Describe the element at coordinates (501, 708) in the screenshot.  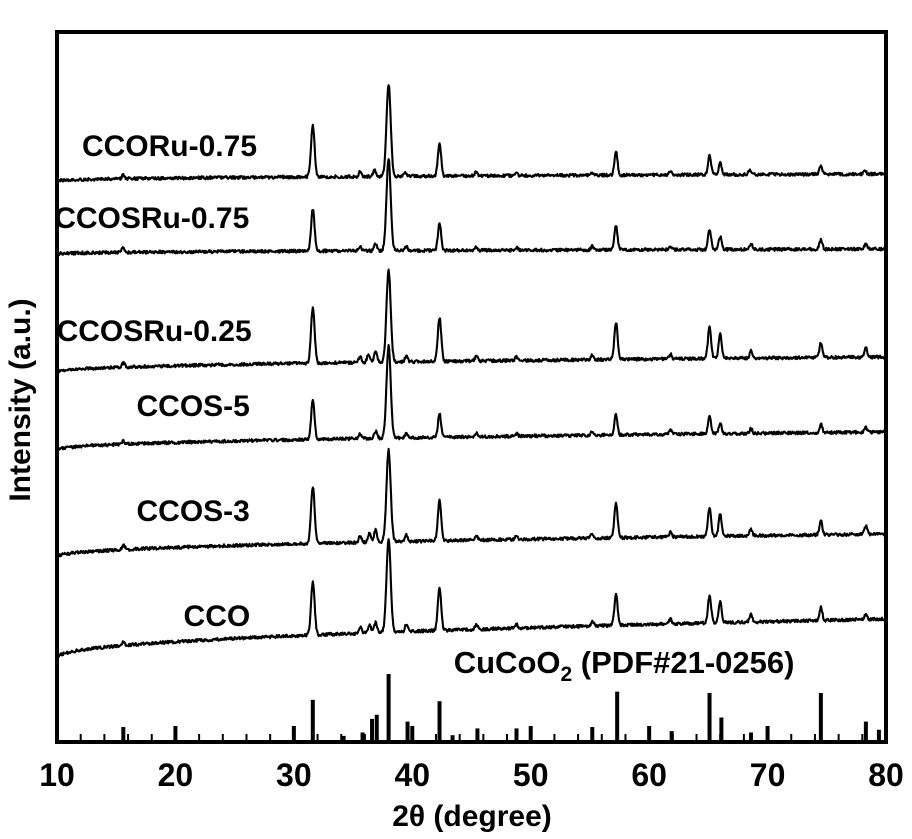
I see `reference-stick-pattern` at that location.